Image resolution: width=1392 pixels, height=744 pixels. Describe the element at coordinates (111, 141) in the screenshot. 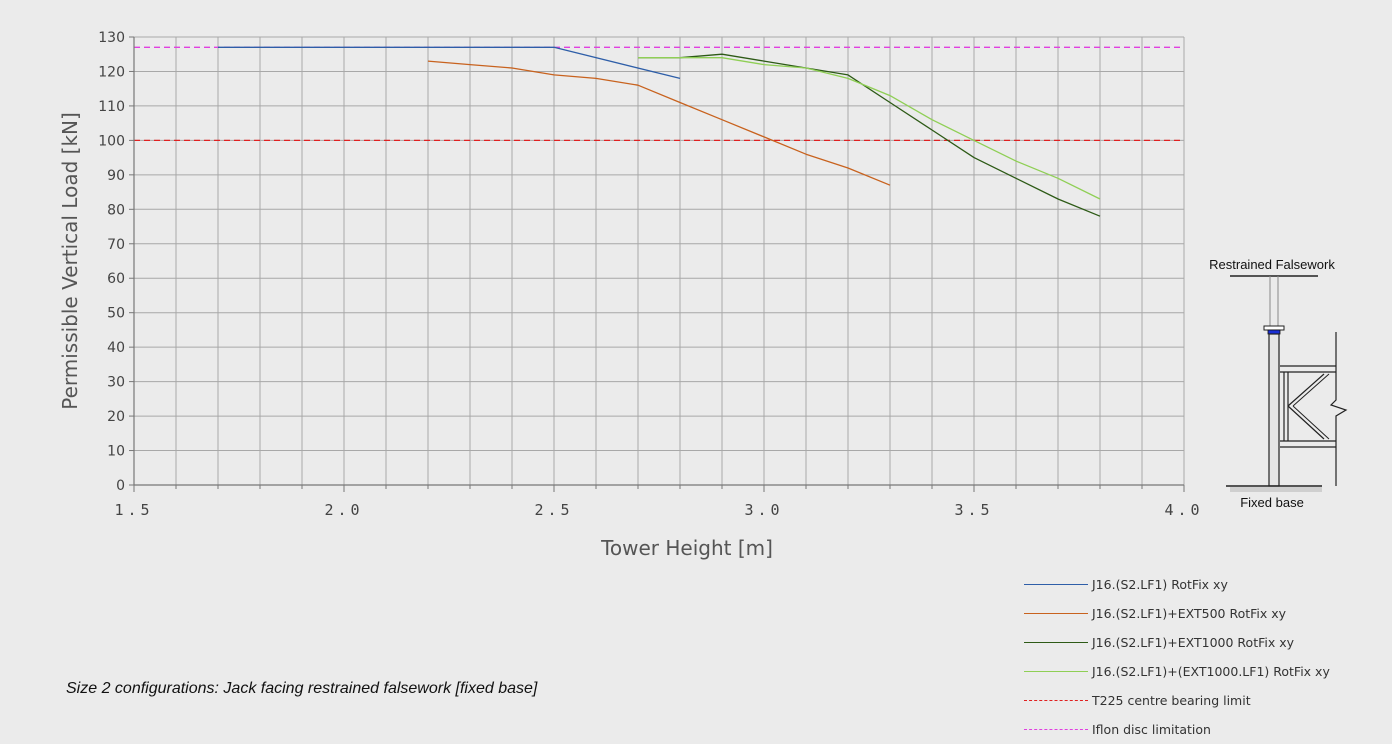

I see `y-tick-label: 100` at that location.